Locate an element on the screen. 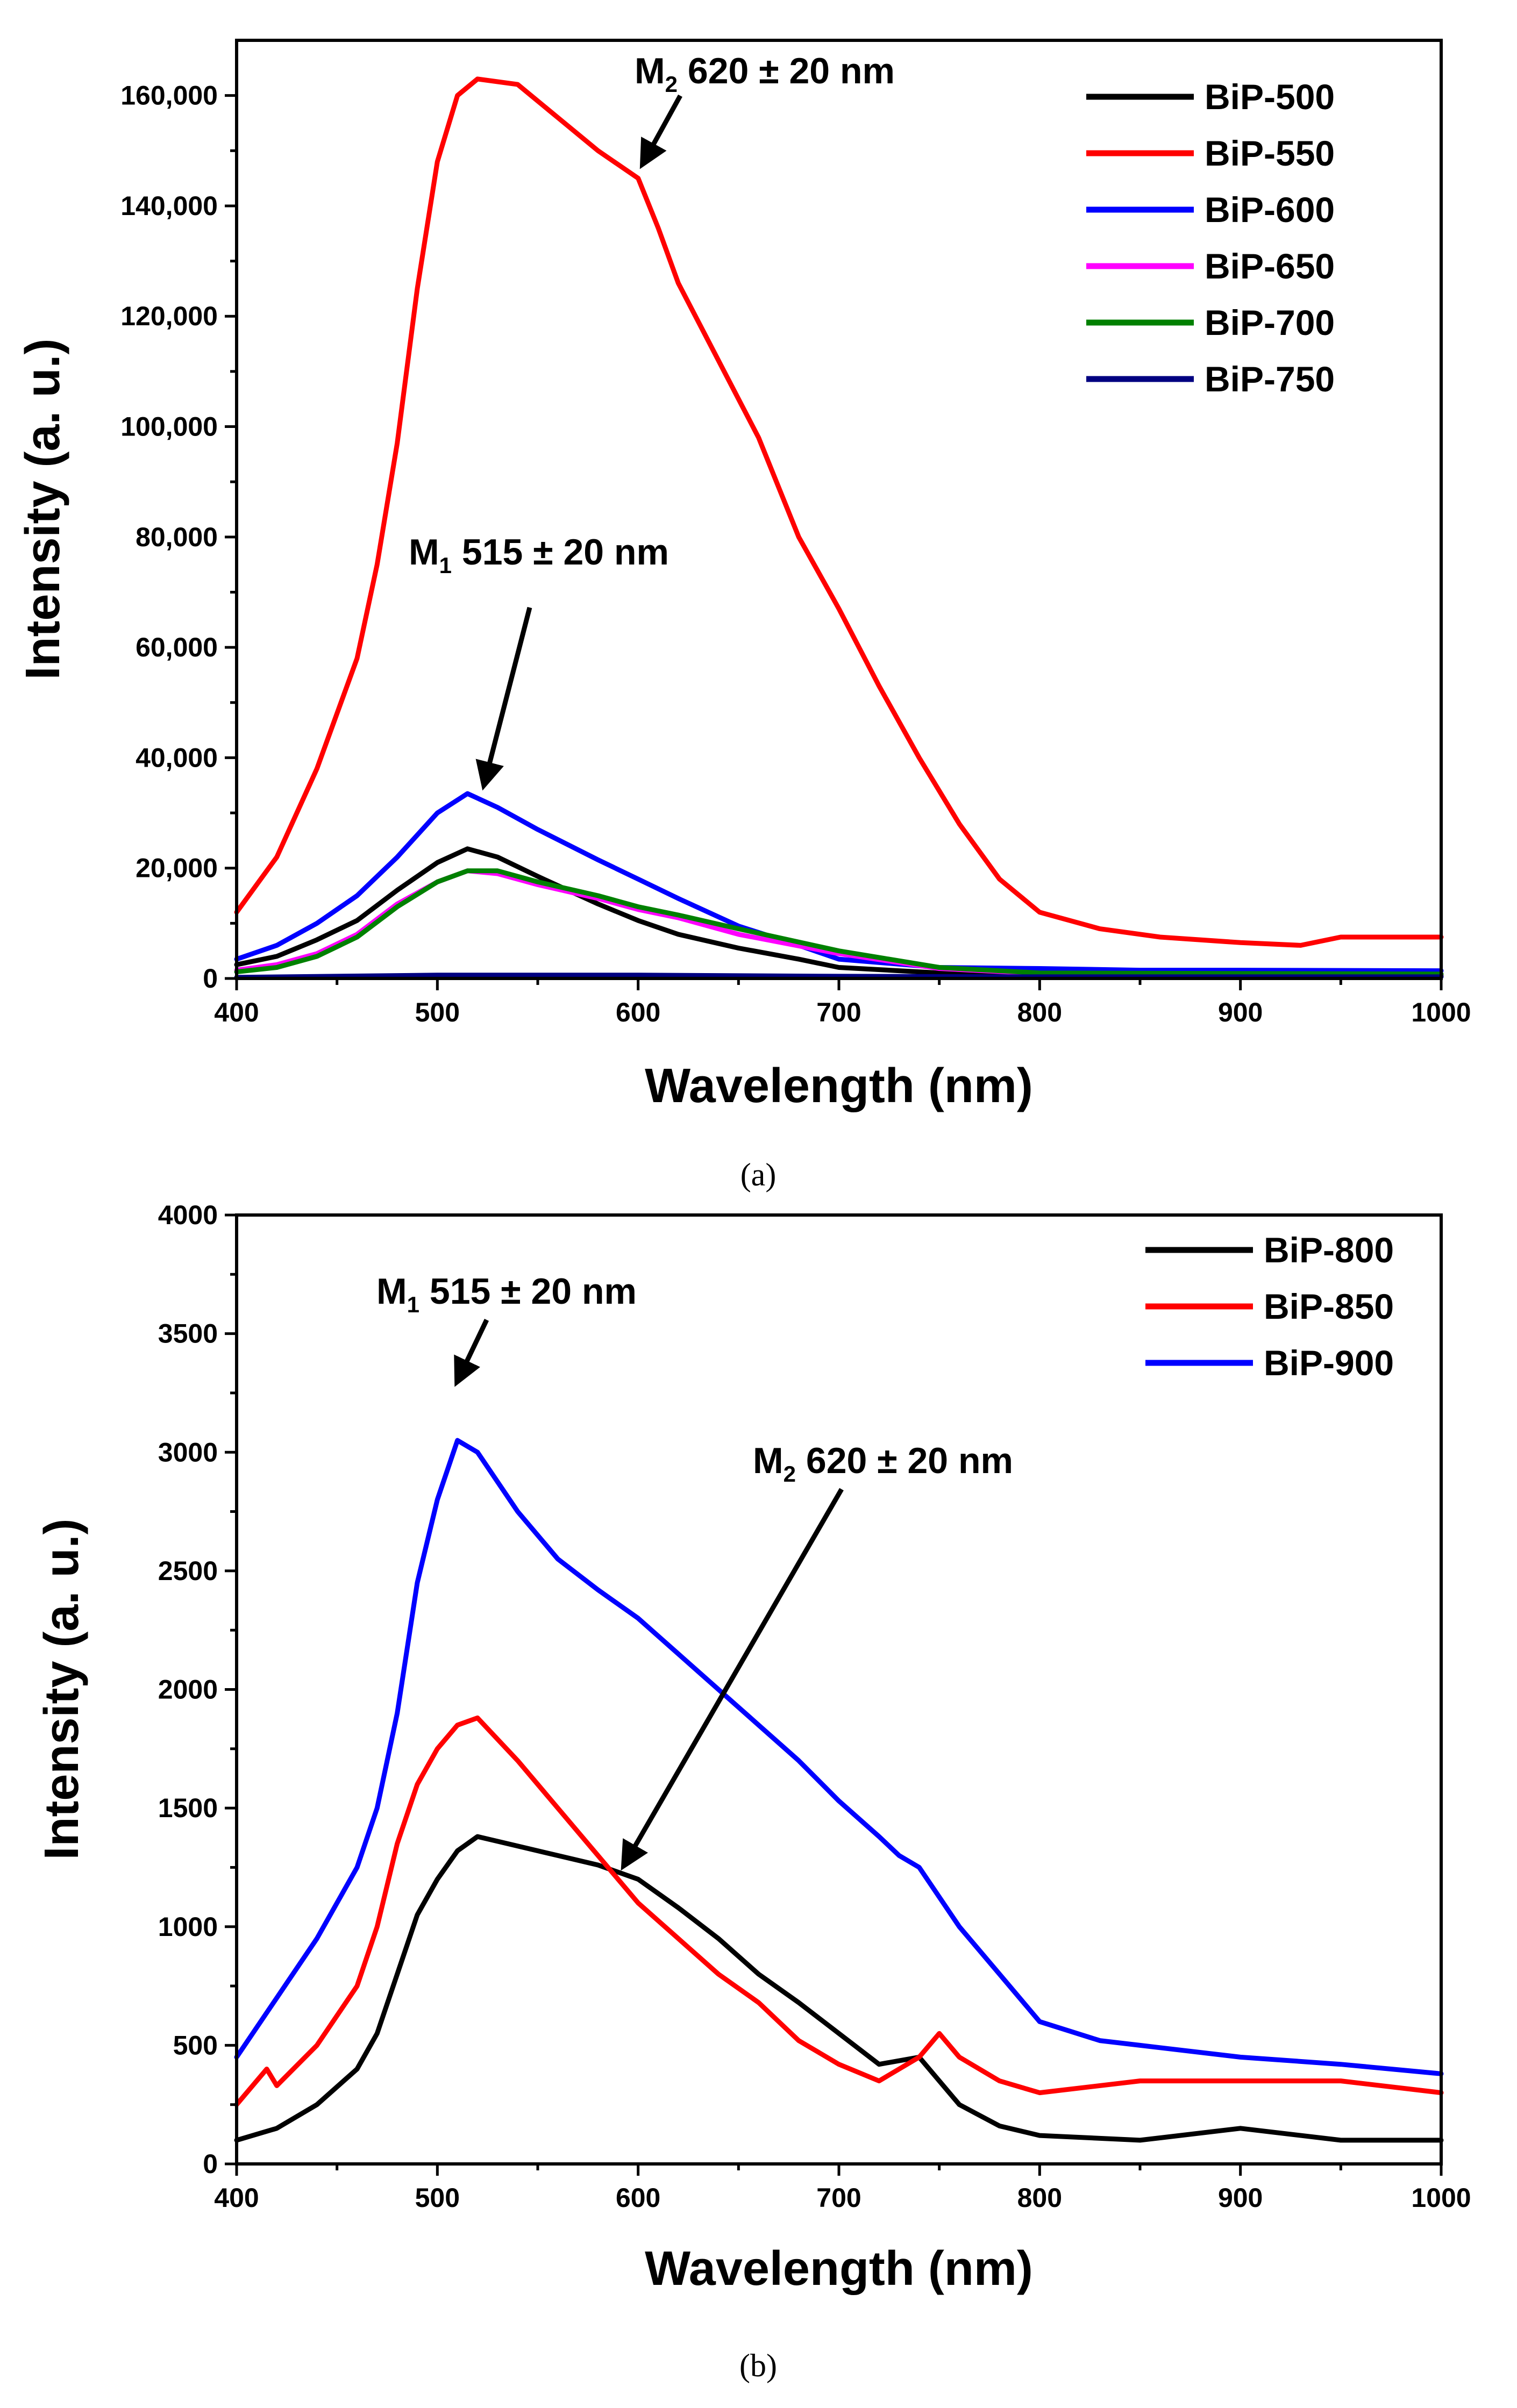 Image resolution: width=1517 pixels, height=2408 pixels. annotation-m2-b-sub: 2 is located at coordinates (790, 1474).